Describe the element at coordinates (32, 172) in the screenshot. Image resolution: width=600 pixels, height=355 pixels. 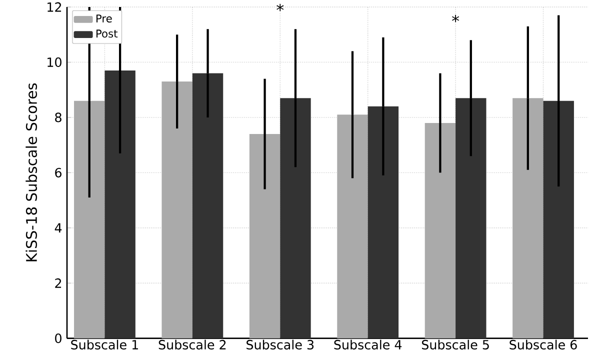
I see `y-axis-title: KiSS-18 Subscale Scores` at that location.